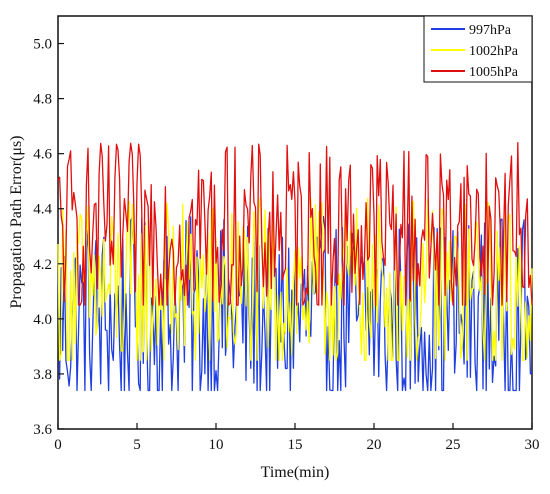 The height and width of the screenshot is (494, 550). What do you see at coordinates (216, 445) in the screenshot?
I see `x-tick-label: 10` at bounding box center [216, 445].